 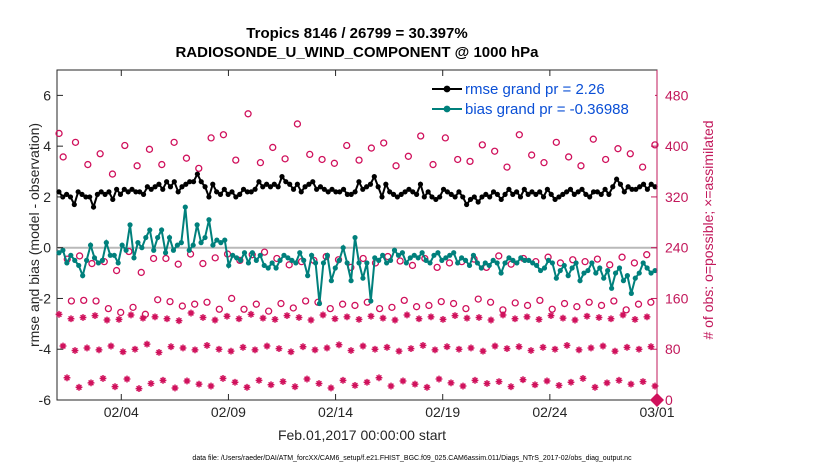 I want to click on y-tick-label: 6, so click(x=47, y=95).